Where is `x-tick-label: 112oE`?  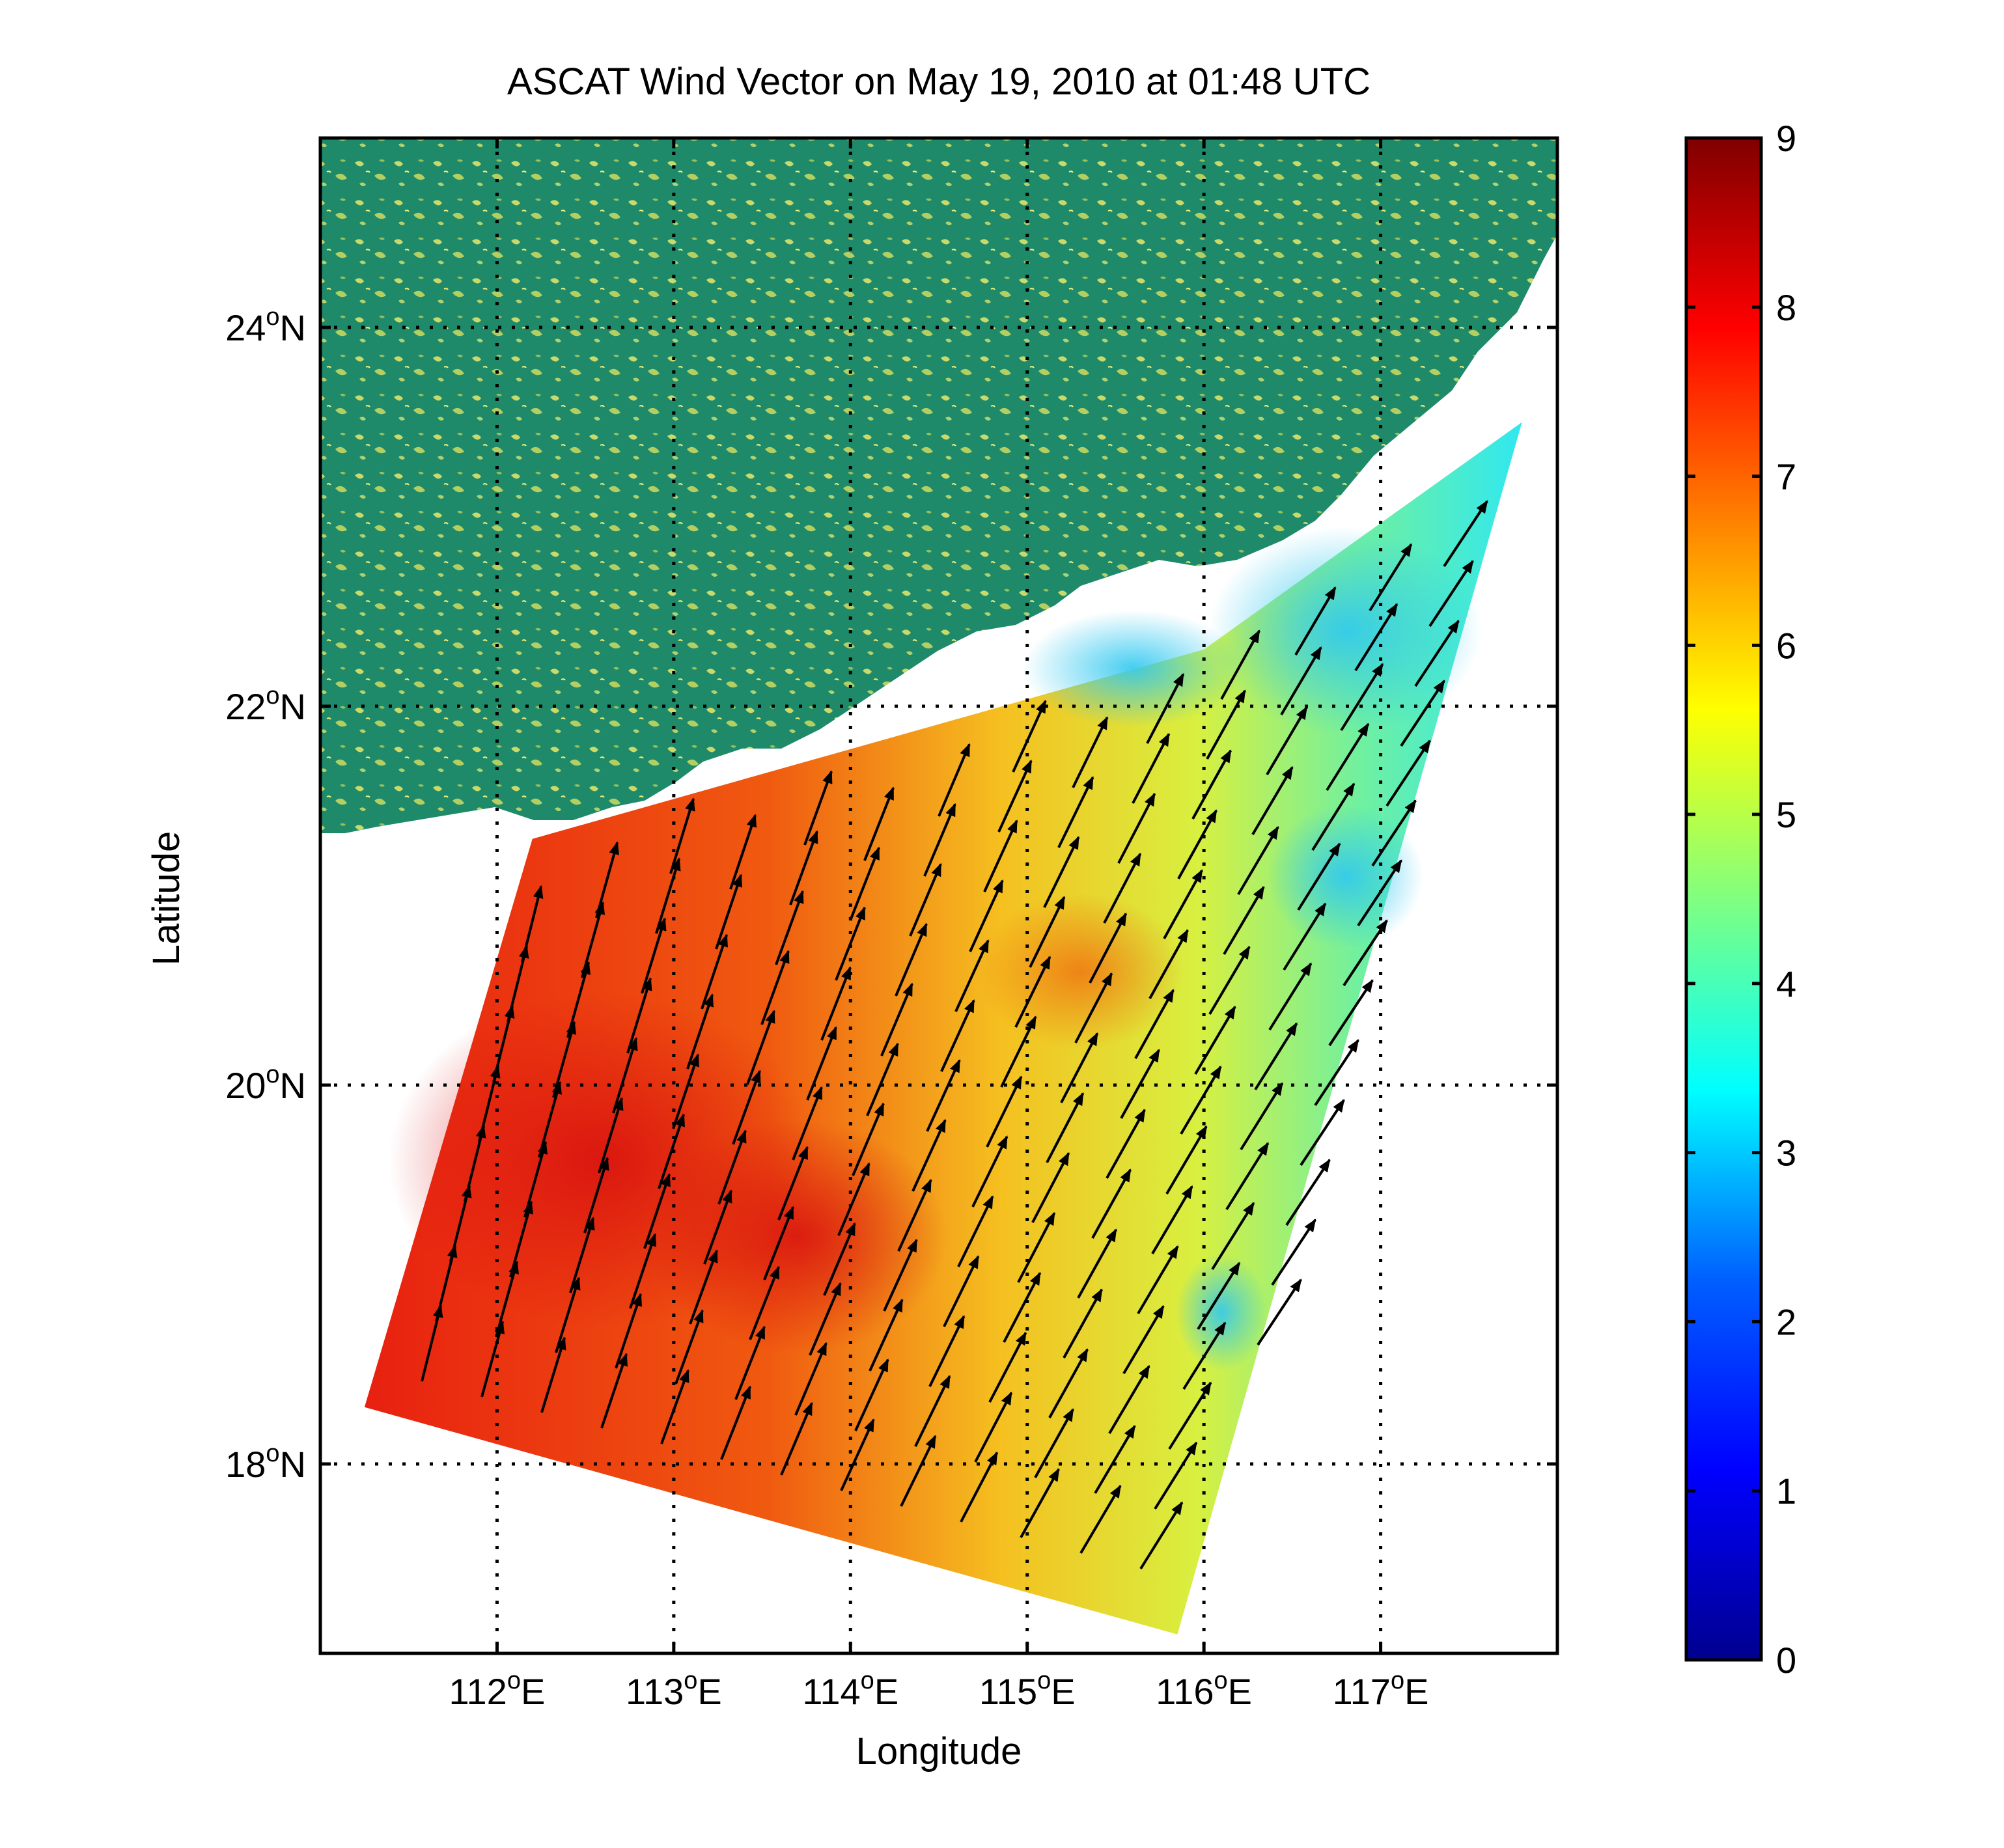 x-tick-label: 112oE is located at coordinates (497, 1689).